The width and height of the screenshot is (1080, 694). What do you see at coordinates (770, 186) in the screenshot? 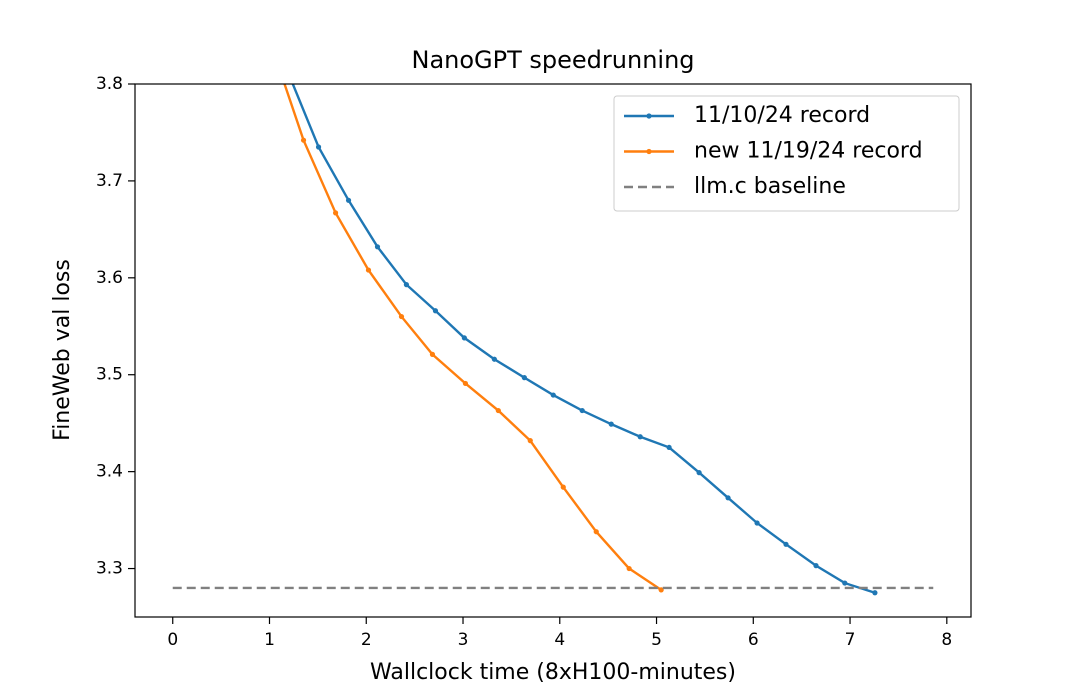
I see `legend-label: llm.c baseline` at bounding box center [770, 186].